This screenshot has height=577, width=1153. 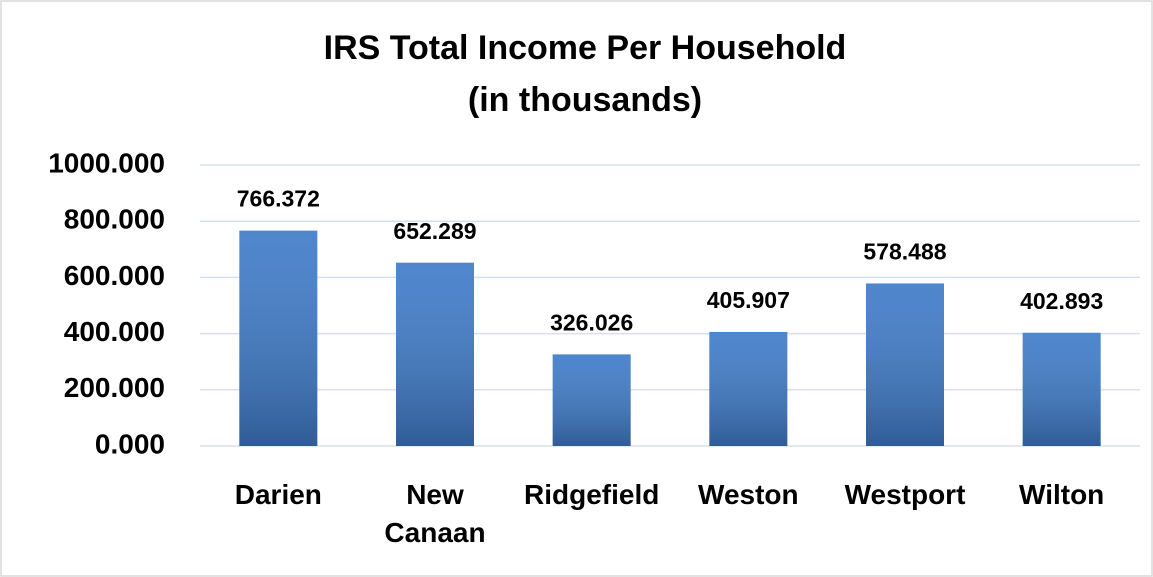 What do you see at coordinates (748, 300) in the screenshot?
I see `data-label: 405.907` at bounding box center [748, 300].